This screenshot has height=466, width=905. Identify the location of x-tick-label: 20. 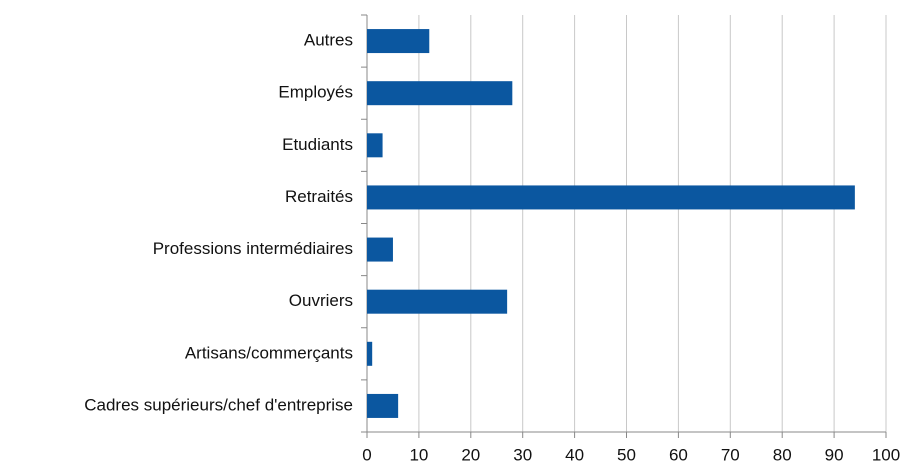
(470, 454).